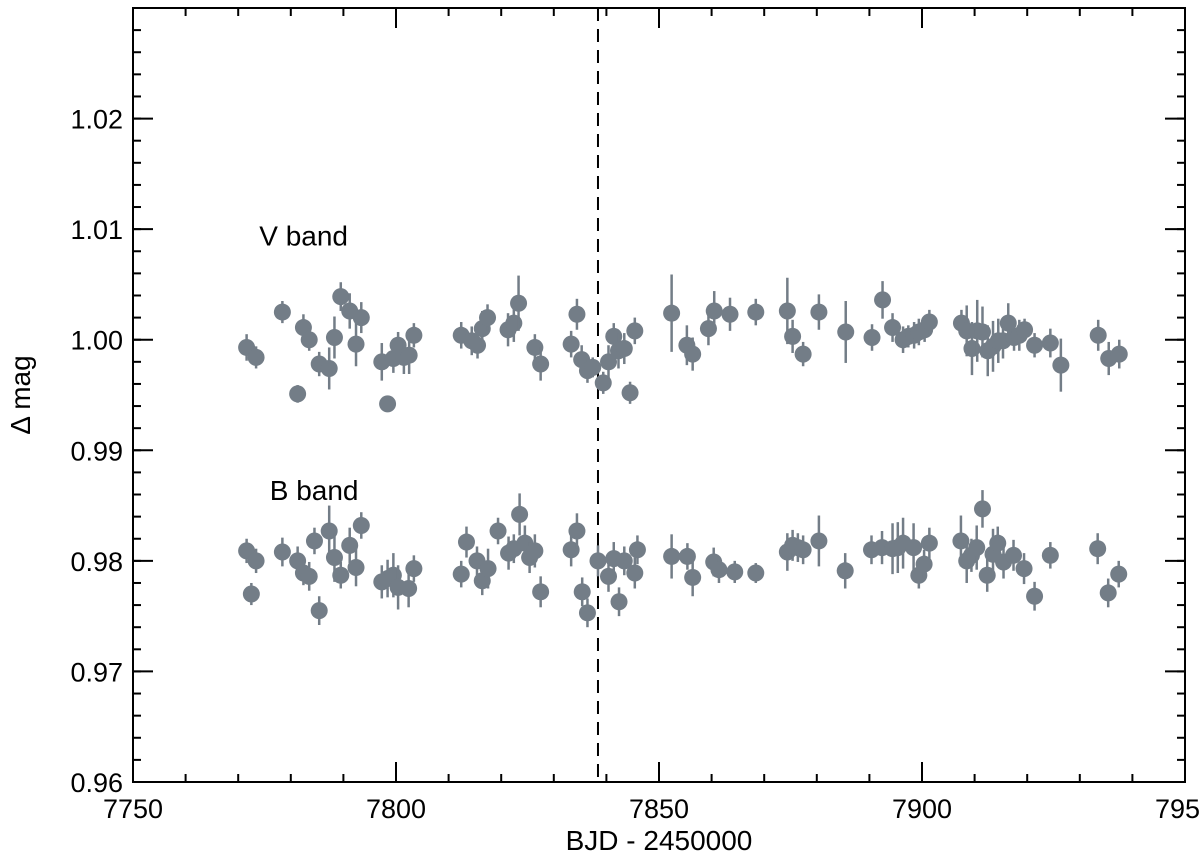  What do you see at coordinates (922, 809) in the screenshot?
I see `x-tick-label: 7900` at bounding box center [922, 809].